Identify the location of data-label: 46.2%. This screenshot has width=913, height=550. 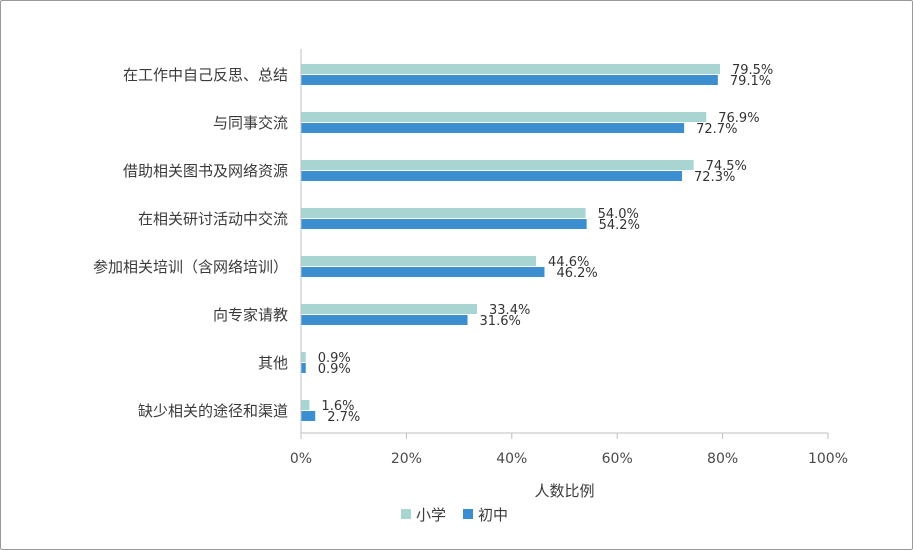
(576, 273).